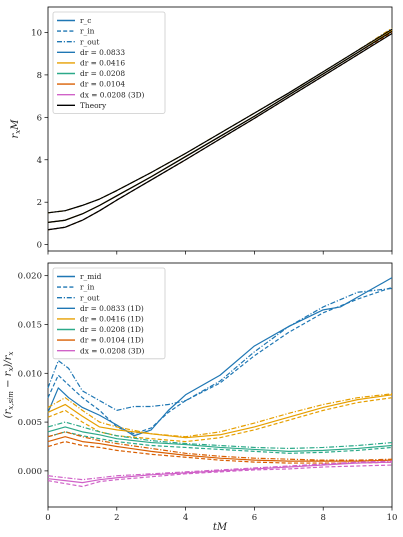  I want to click on bottom-legend-label: dr = 0.0833 (1D), so click(112, 308).